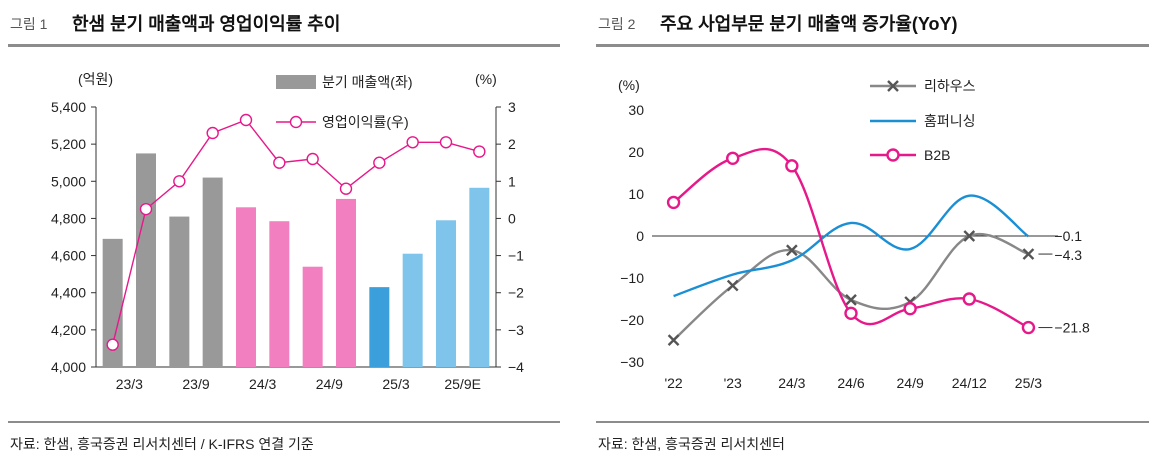 This screenshot has height=470, width=1149. I want to click on legend-bar-swatch, so click(296, 82).